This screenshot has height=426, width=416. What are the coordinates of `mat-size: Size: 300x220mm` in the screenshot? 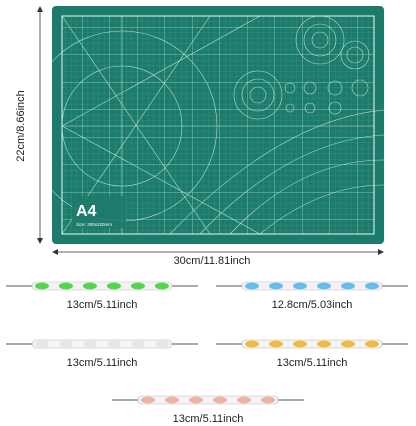 It's located at (94, 224).